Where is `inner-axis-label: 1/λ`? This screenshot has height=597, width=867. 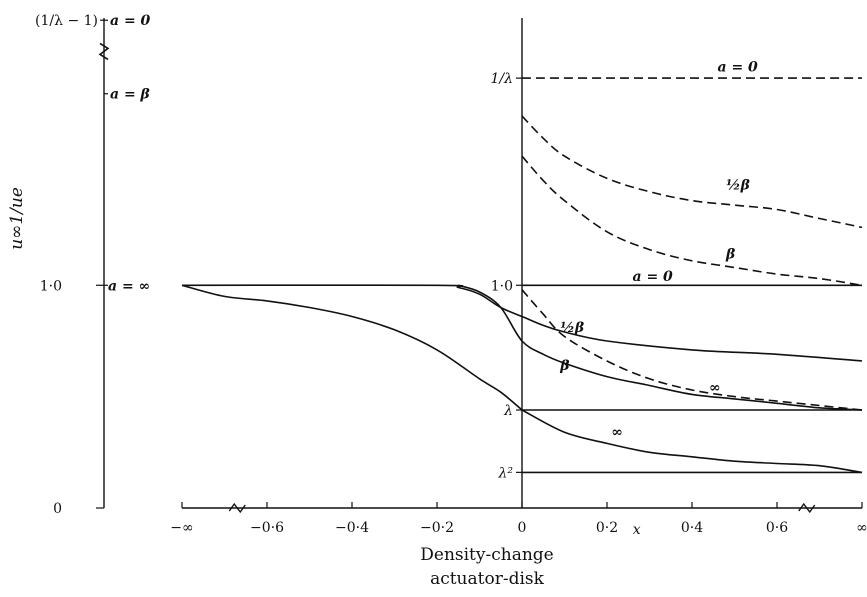 inner-axis-label: 1/λ is located at coordinates (502, 79).